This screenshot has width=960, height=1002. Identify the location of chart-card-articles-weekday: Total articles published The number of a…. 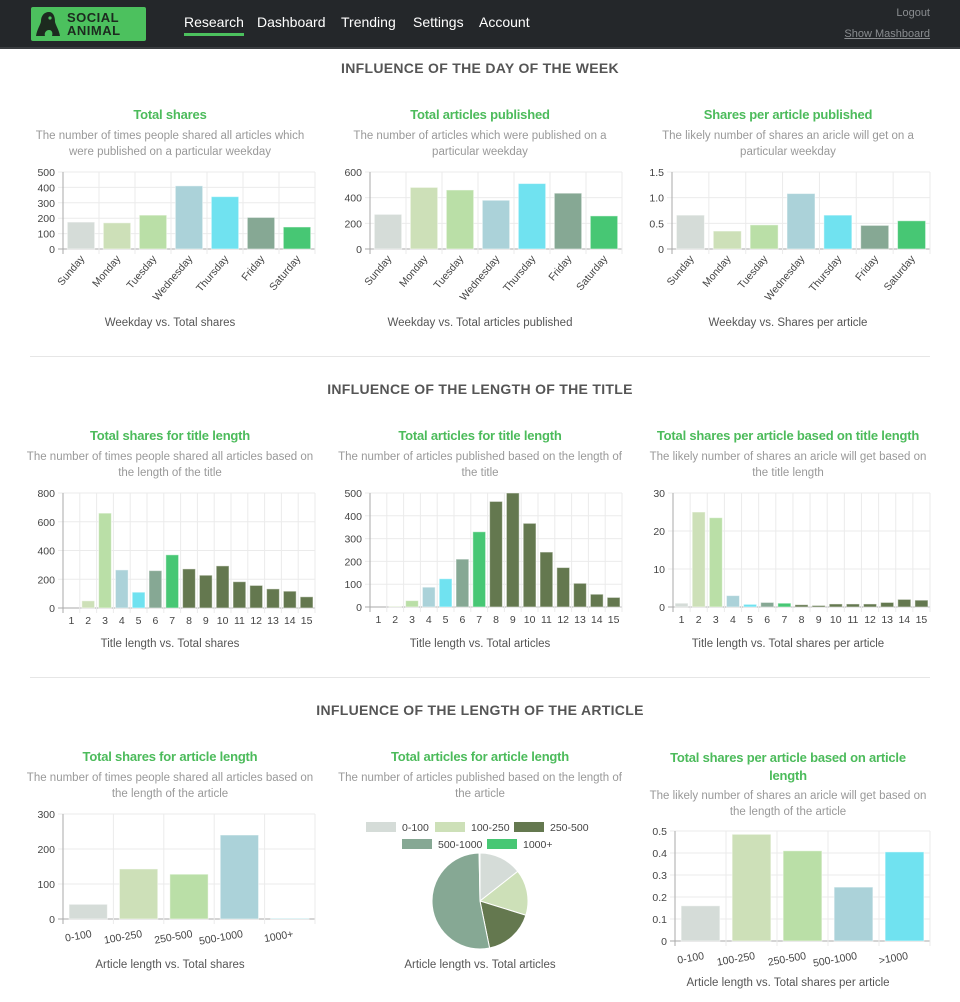
(480, 180).